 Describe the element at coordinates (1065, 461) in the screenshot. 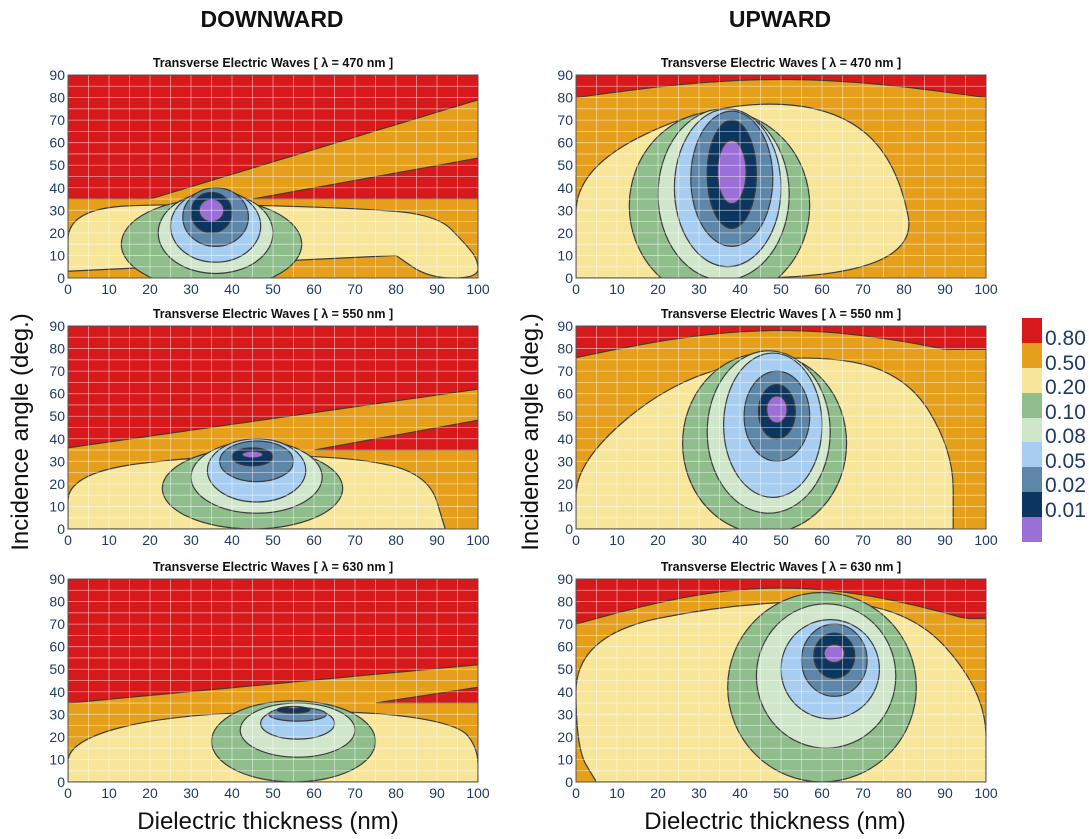

I see `colorbar-level-label: 0.05` at that location.